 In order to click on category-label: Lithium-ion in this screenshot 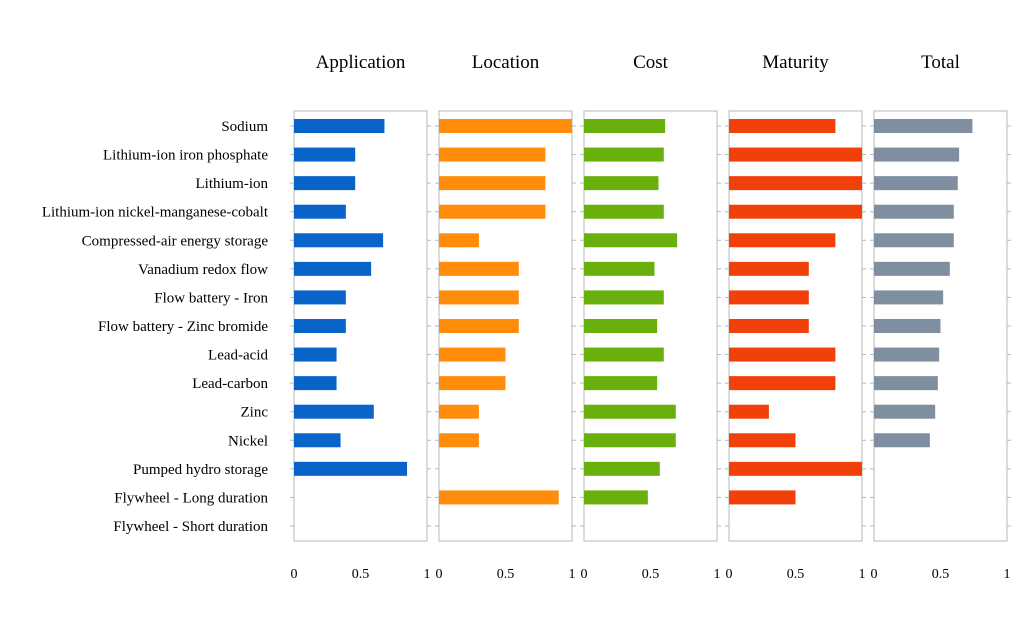, I will do `click(232, 184)`.